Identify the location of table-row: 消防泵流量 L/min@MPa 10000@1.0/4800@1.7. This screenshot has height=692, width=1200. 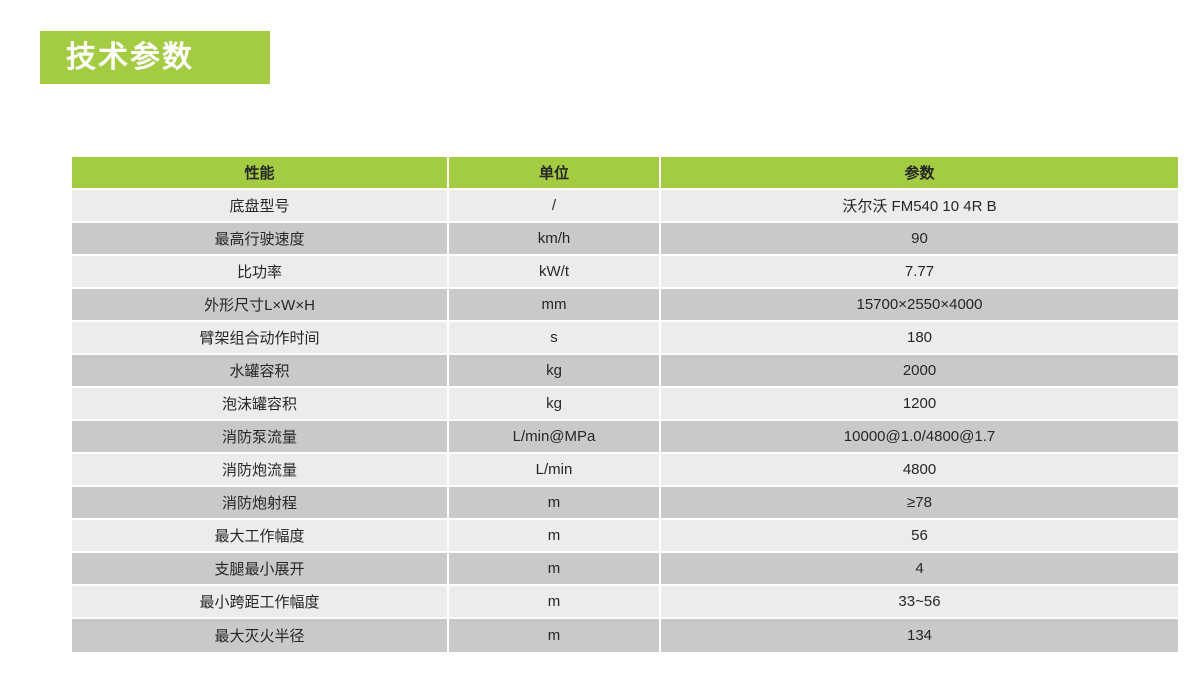
(625, 437).